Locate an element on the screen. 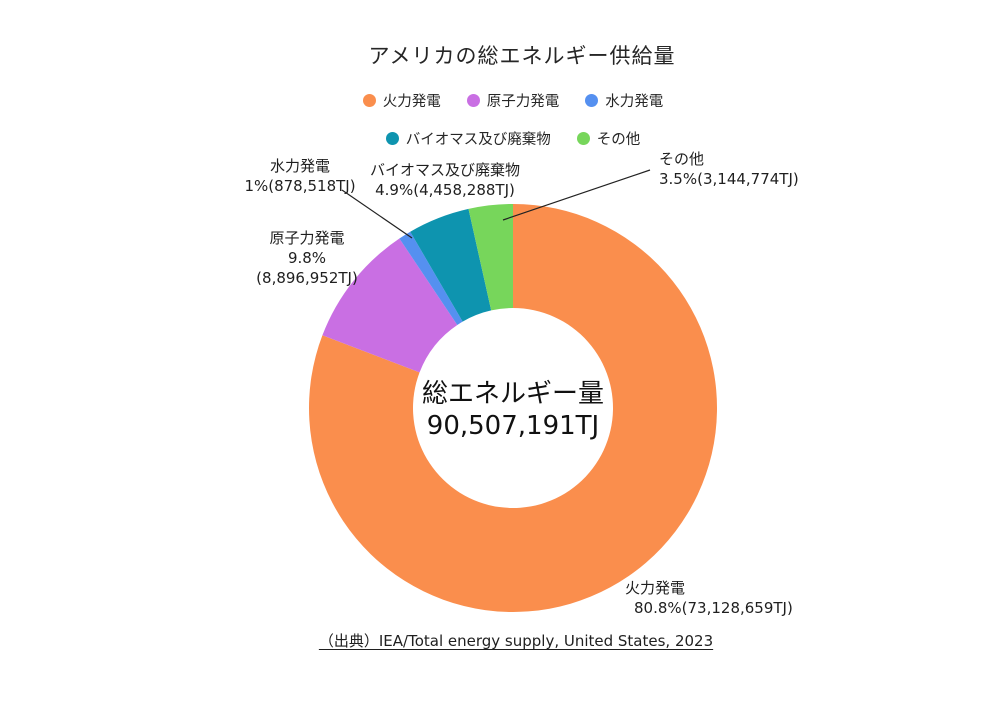 The height and width of the screenshot is (707, 1000). nuclear-percent: 9.8% is located at coordinates (307, 258).